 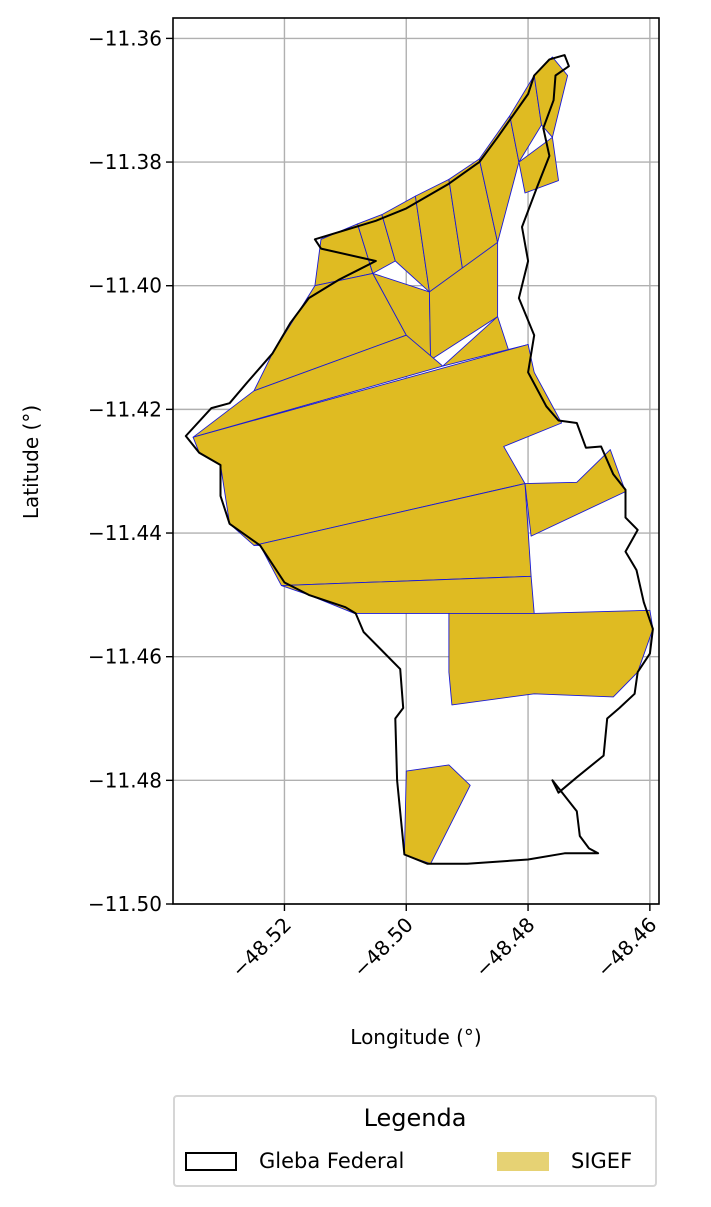 I want to click on x-tick-label-3: −48.46, so click(x=626, y=947).